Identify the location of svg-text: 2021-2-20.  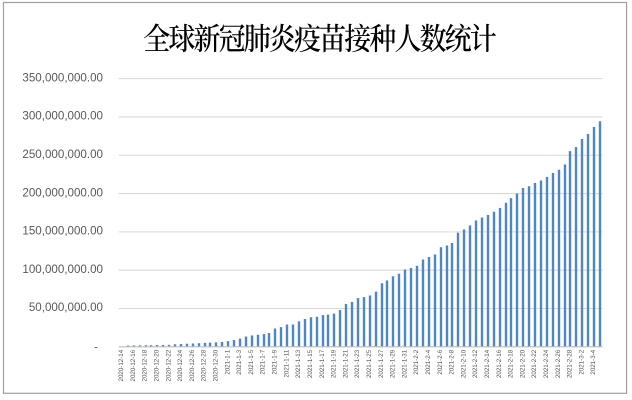
(522, 363).